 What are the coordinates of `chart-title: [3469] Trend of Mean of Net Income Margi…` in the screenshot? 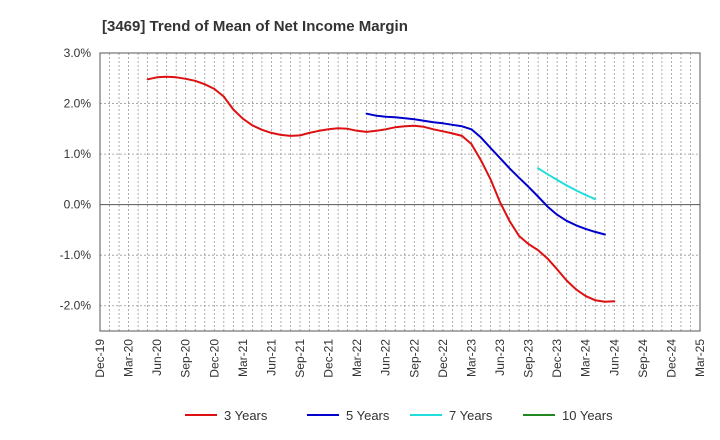 It's located at (255, 26).